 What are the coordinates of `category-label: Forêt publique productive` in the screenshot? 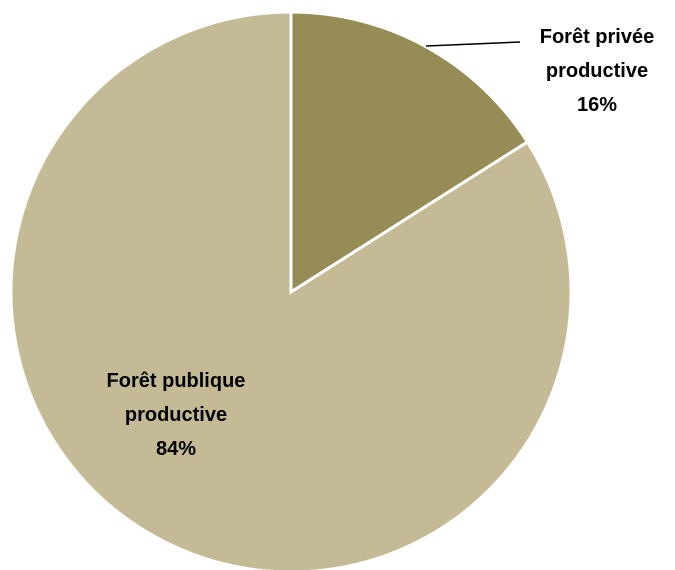 It's located at (176, 398).